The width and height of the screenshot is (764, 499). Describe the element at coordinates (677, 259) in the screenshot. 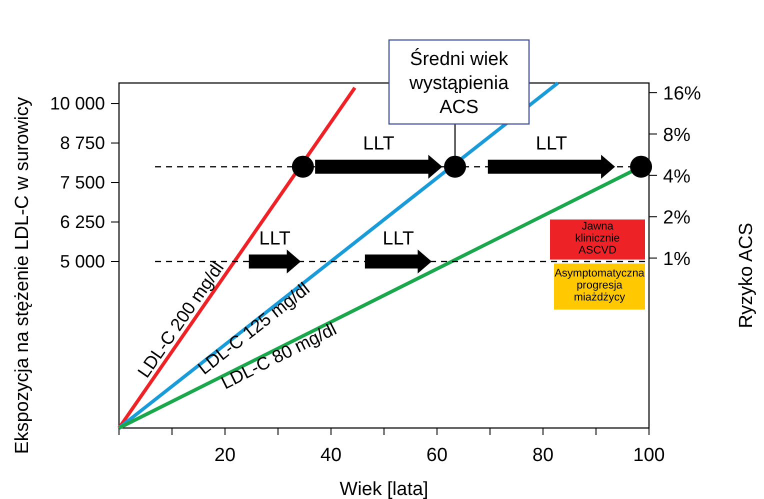

I see `y2-tick-label: 1%` at that location.